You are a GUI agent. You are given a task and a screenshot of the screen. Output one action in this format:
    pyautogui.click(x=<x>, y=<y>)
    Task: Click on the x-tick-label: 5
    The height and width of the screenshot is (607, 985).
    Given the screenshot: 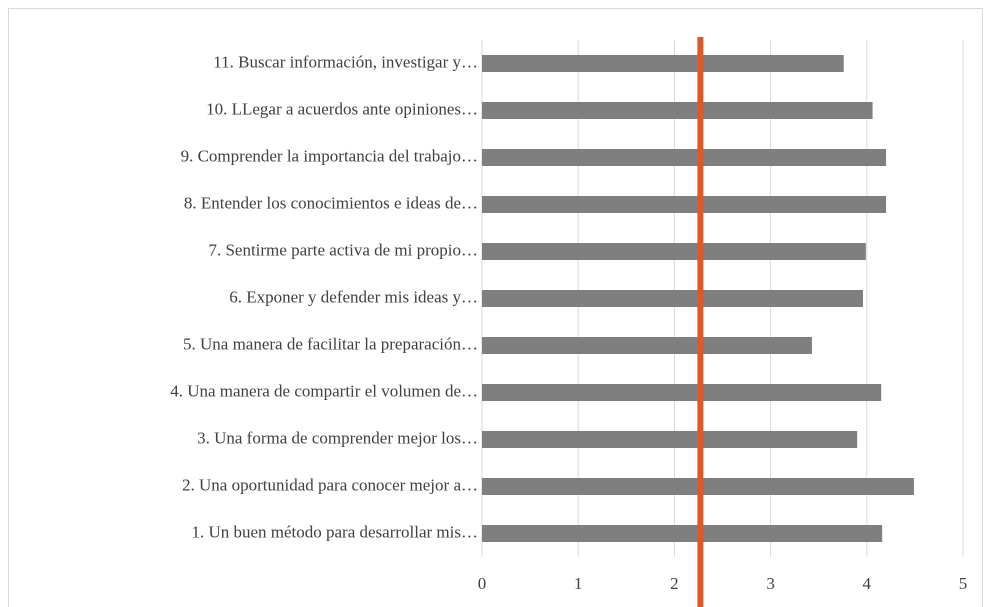 What is the action you would take?
    pyautogui.click(x=963, y=583)
    